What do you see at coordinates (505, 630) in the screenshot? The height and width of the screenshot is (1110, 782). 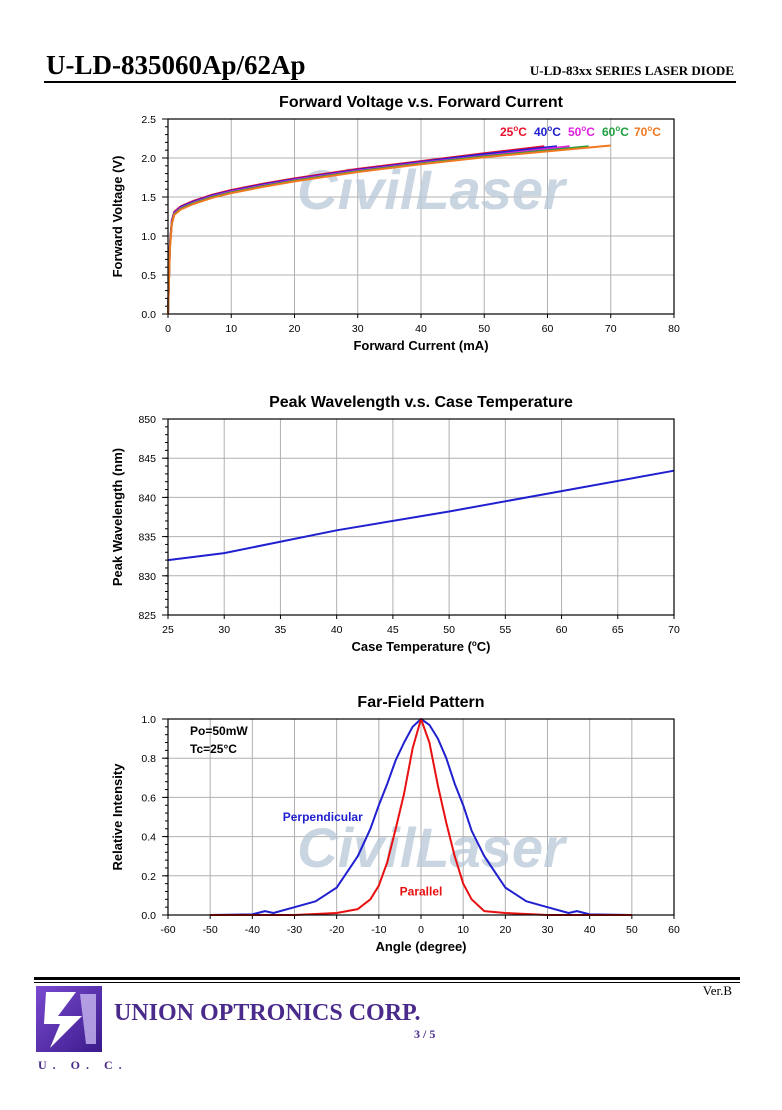 I see `x-tick-label: 55` at bounding box center [505, 630].